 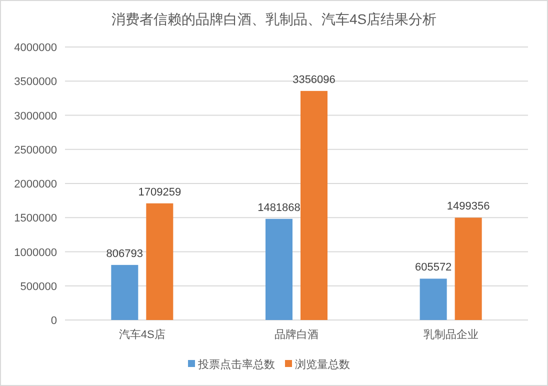 I want to click on data-label: 1481868, so click(x=279, y=208).